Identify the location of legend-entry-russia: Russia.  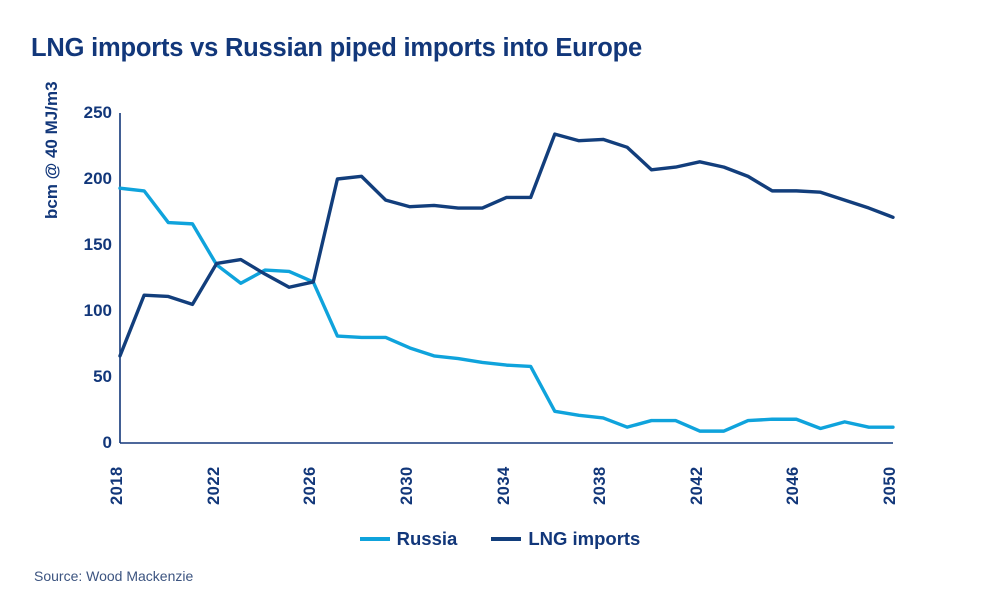
(408, 539).